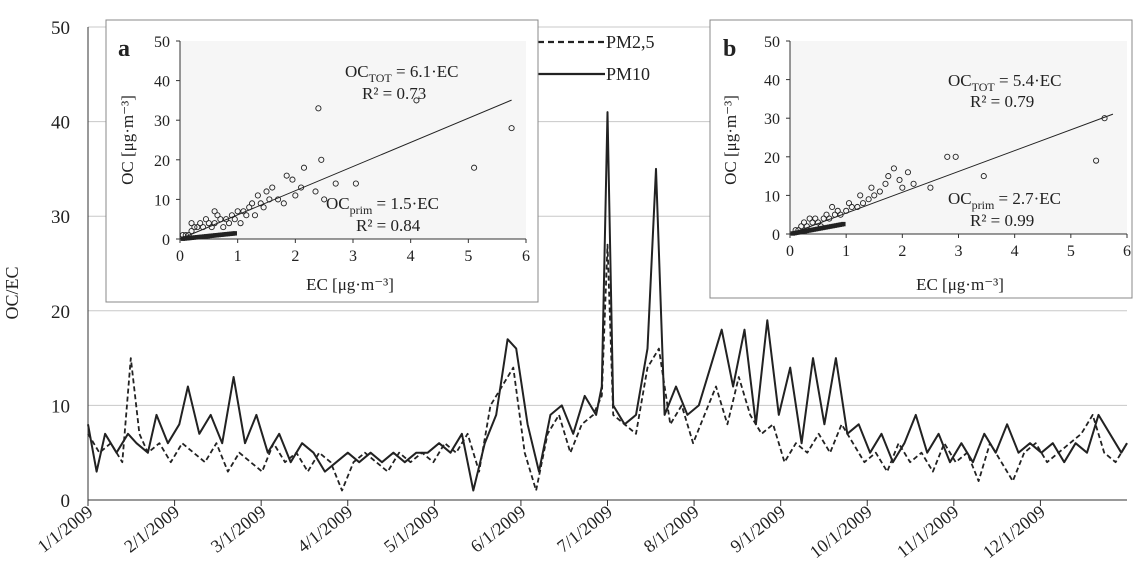 This screenshot has width=1134, height=586. Describe the element at coordinates (1004, 200) in the screenshot. I see `inset-b-eq-prim: OCprim = 2.7·EC` at that location.